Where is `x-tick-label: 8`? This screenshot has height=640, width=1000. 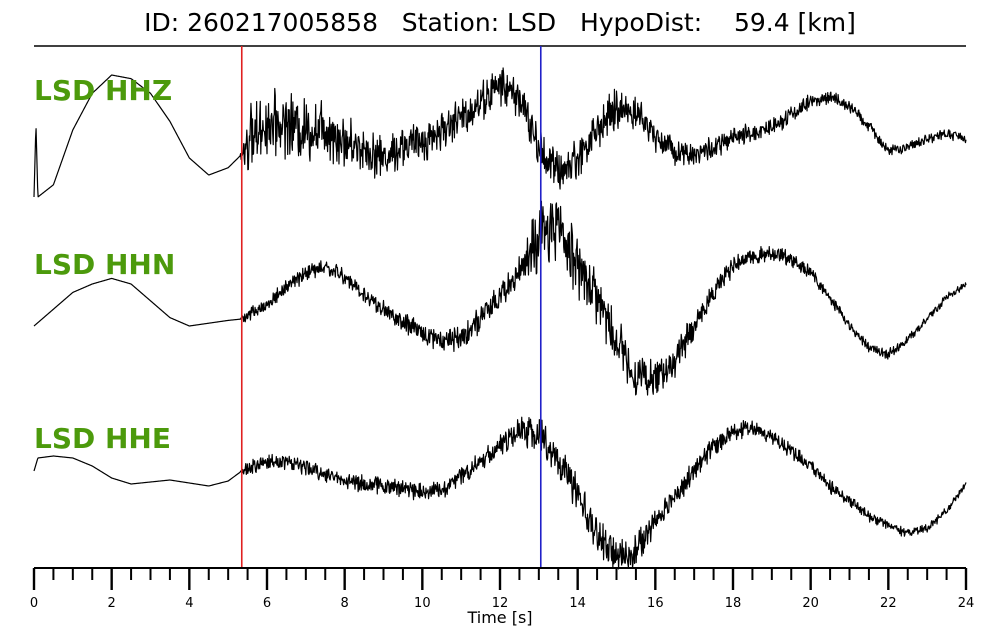
x-tick-label: 8 is located at coordinates (345, 603).